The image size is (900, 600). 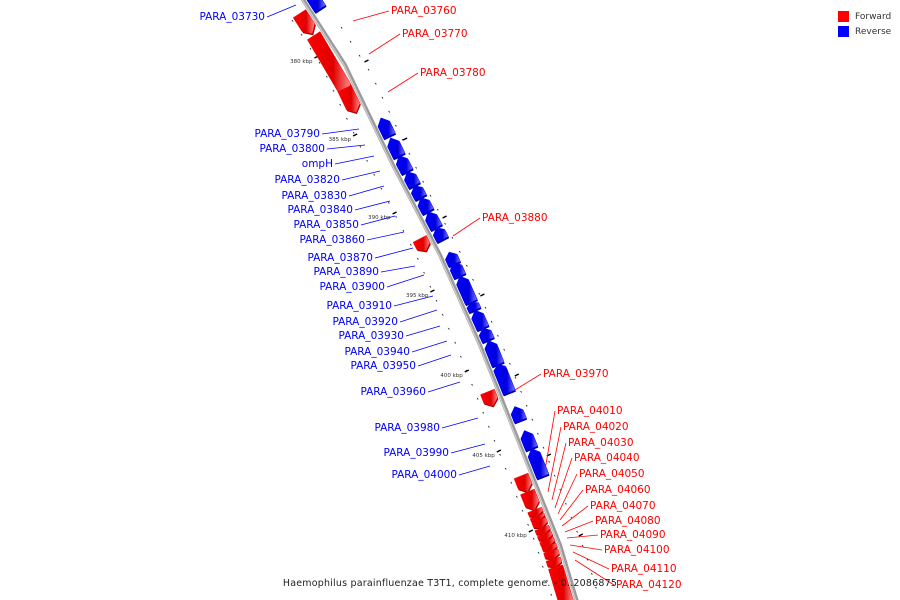 I want to click on gene-label-para-03800: PARA_03800, so click(x=292, y=149).